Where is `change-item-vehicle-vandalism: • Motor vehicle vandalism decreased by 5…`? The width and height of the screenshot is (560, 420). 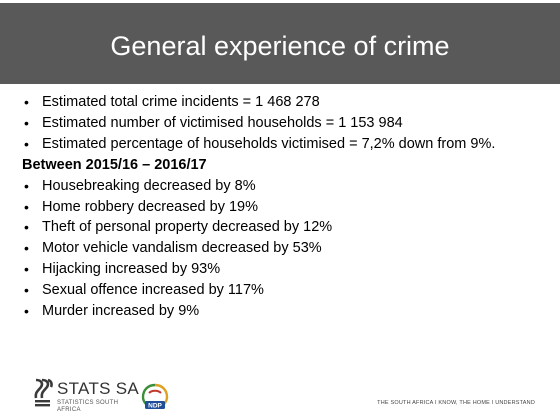 change-item-vehicle-vandalism: • Motor vehicle vandalism decreased by 5… is located at coordinates (282, 248).